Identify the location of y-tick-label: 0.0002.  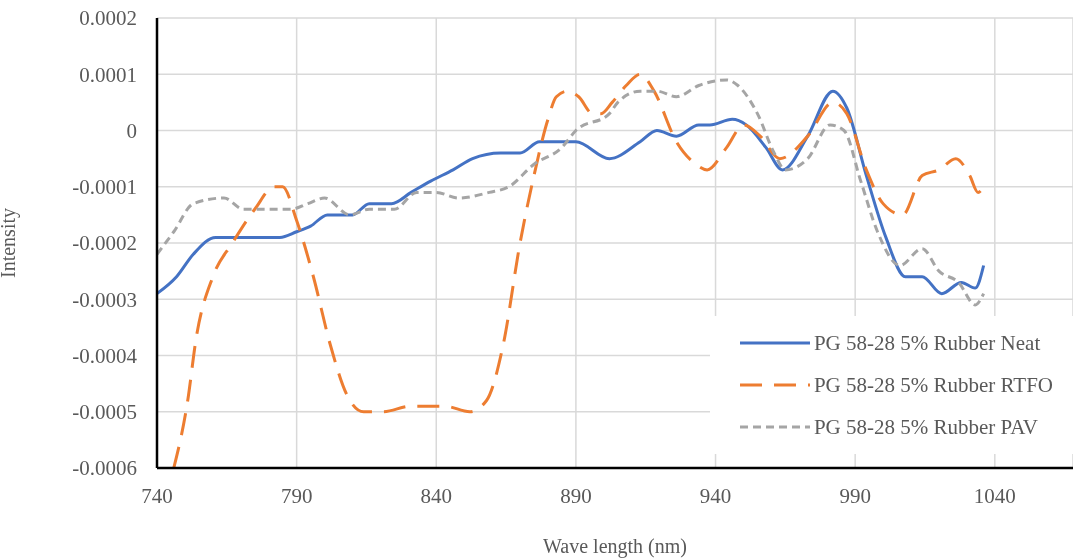
(108, 18).